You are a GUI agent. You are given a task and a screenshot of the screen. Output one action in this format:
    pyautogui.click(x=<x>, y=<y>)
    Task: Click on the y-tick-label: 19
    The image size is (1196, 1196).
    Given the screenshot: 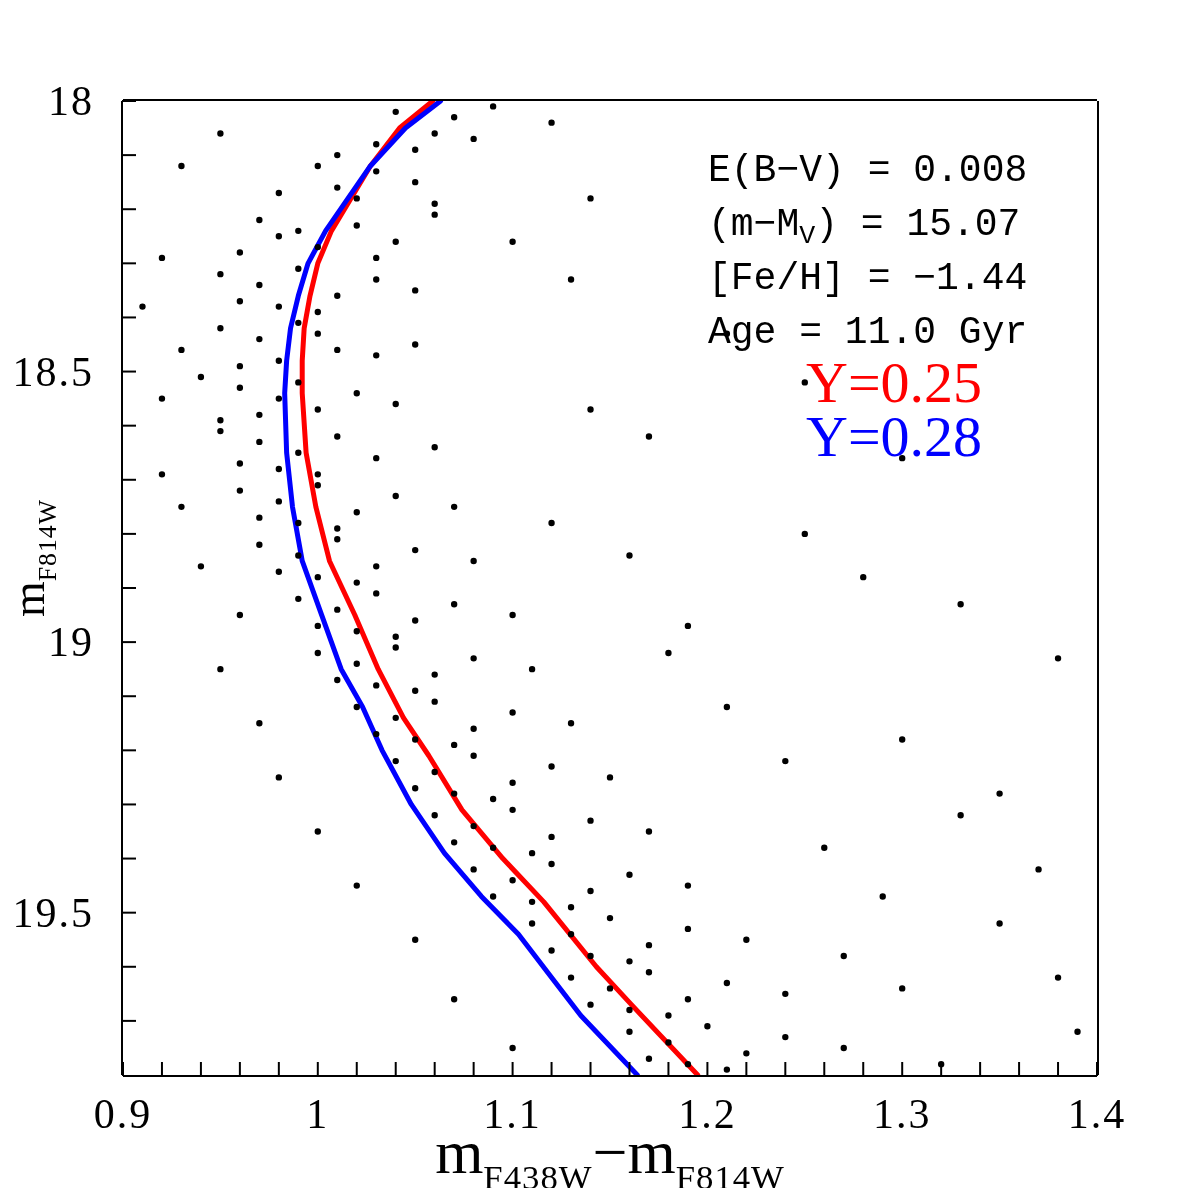 What is the action you would take?
    pyautogui.click(x=71, y=642)
    